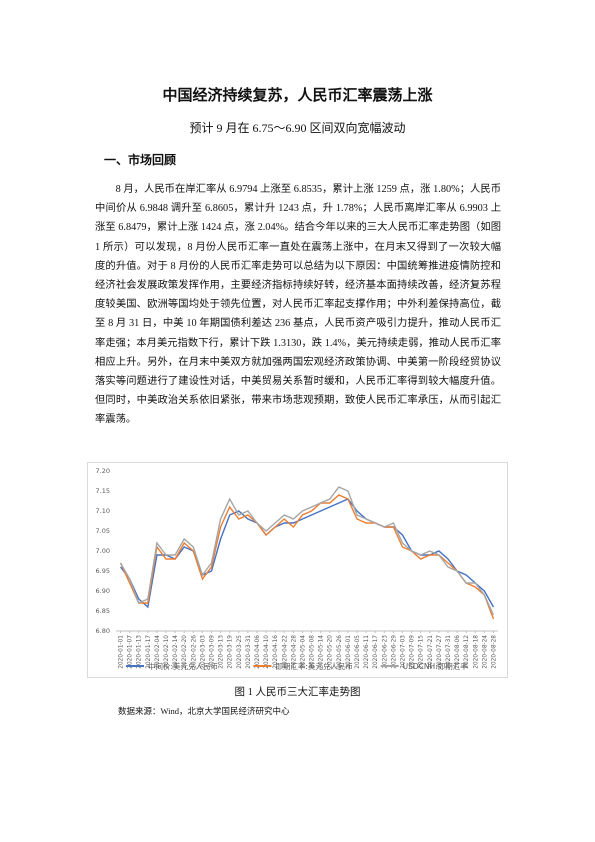 The image size is (595, 842). What do you see at coordinates (322, 652) in the screenshot?
I see `x-tick-label: 2020-05-14` at bounding box center [322, 652].